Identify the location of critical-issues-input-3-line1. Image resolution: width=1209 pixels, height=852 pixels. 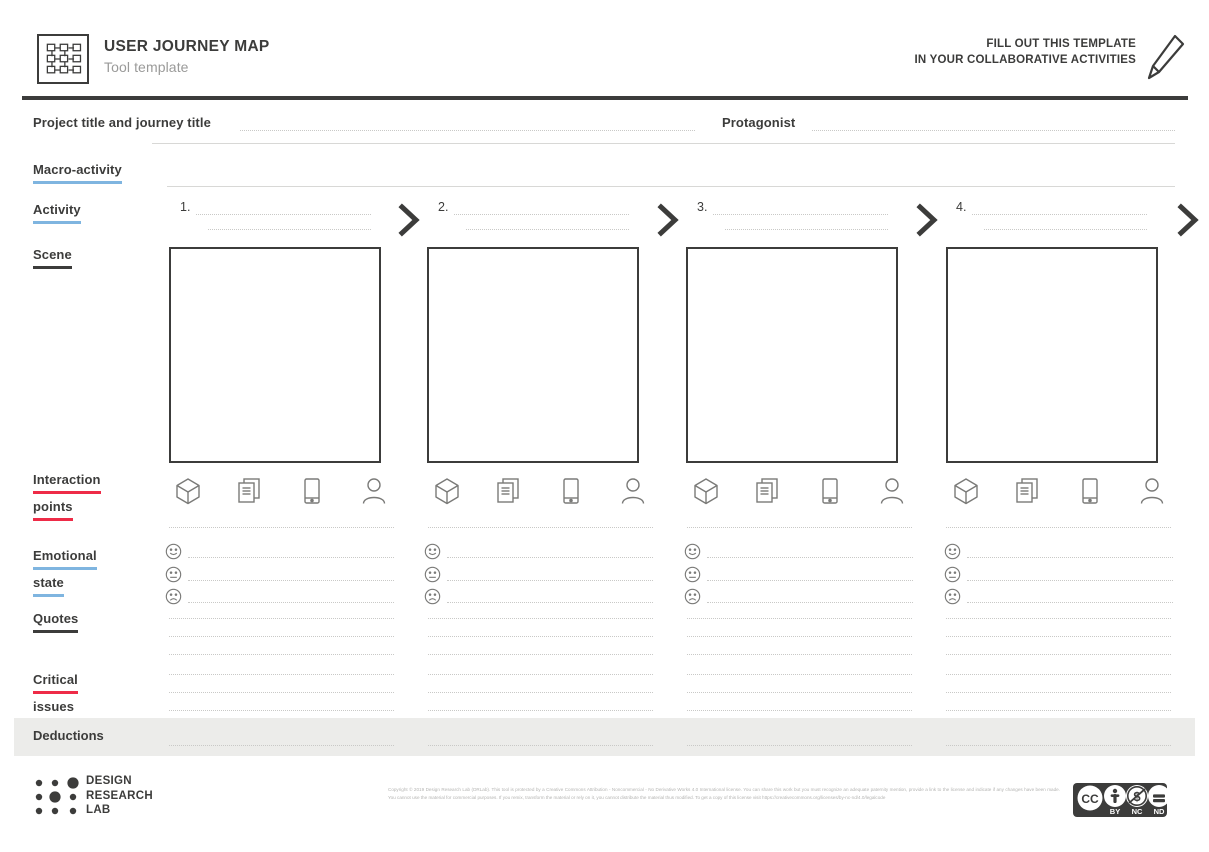
(799, 674).